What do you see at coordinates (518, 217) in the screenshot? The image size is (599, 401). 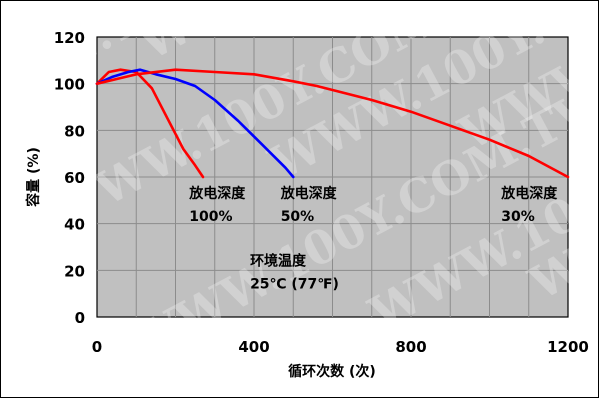 I see `annotation-line: 30%` at bounding box center [518, 217].